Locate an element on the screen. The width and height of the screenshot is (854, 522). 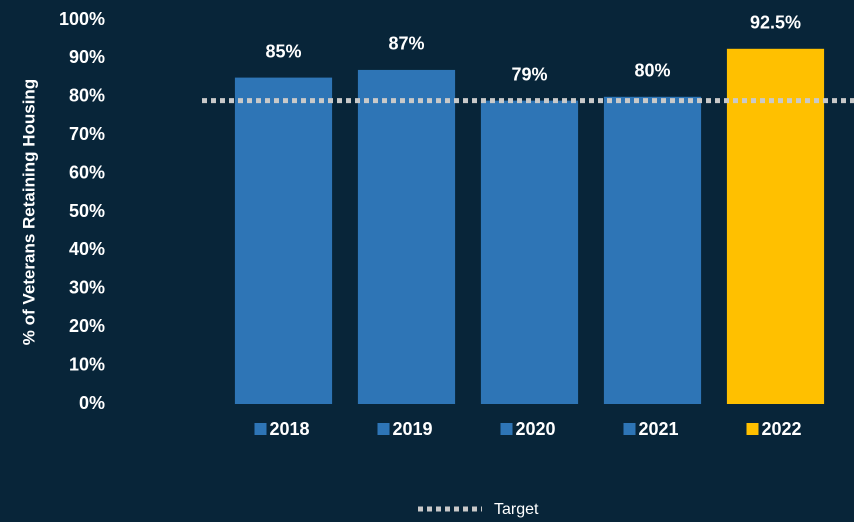
y-tick-label: 60% is located at coordinates (87, 172).